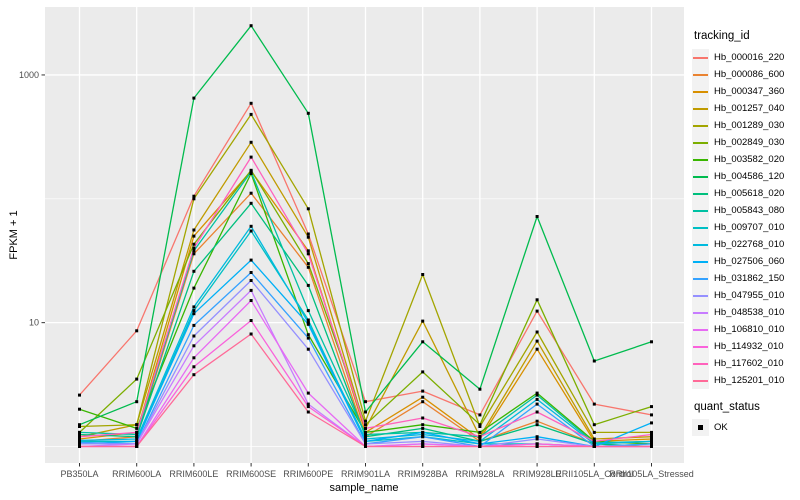  I want to click on legend-item: Hb_001257_040, so click(745, 108).